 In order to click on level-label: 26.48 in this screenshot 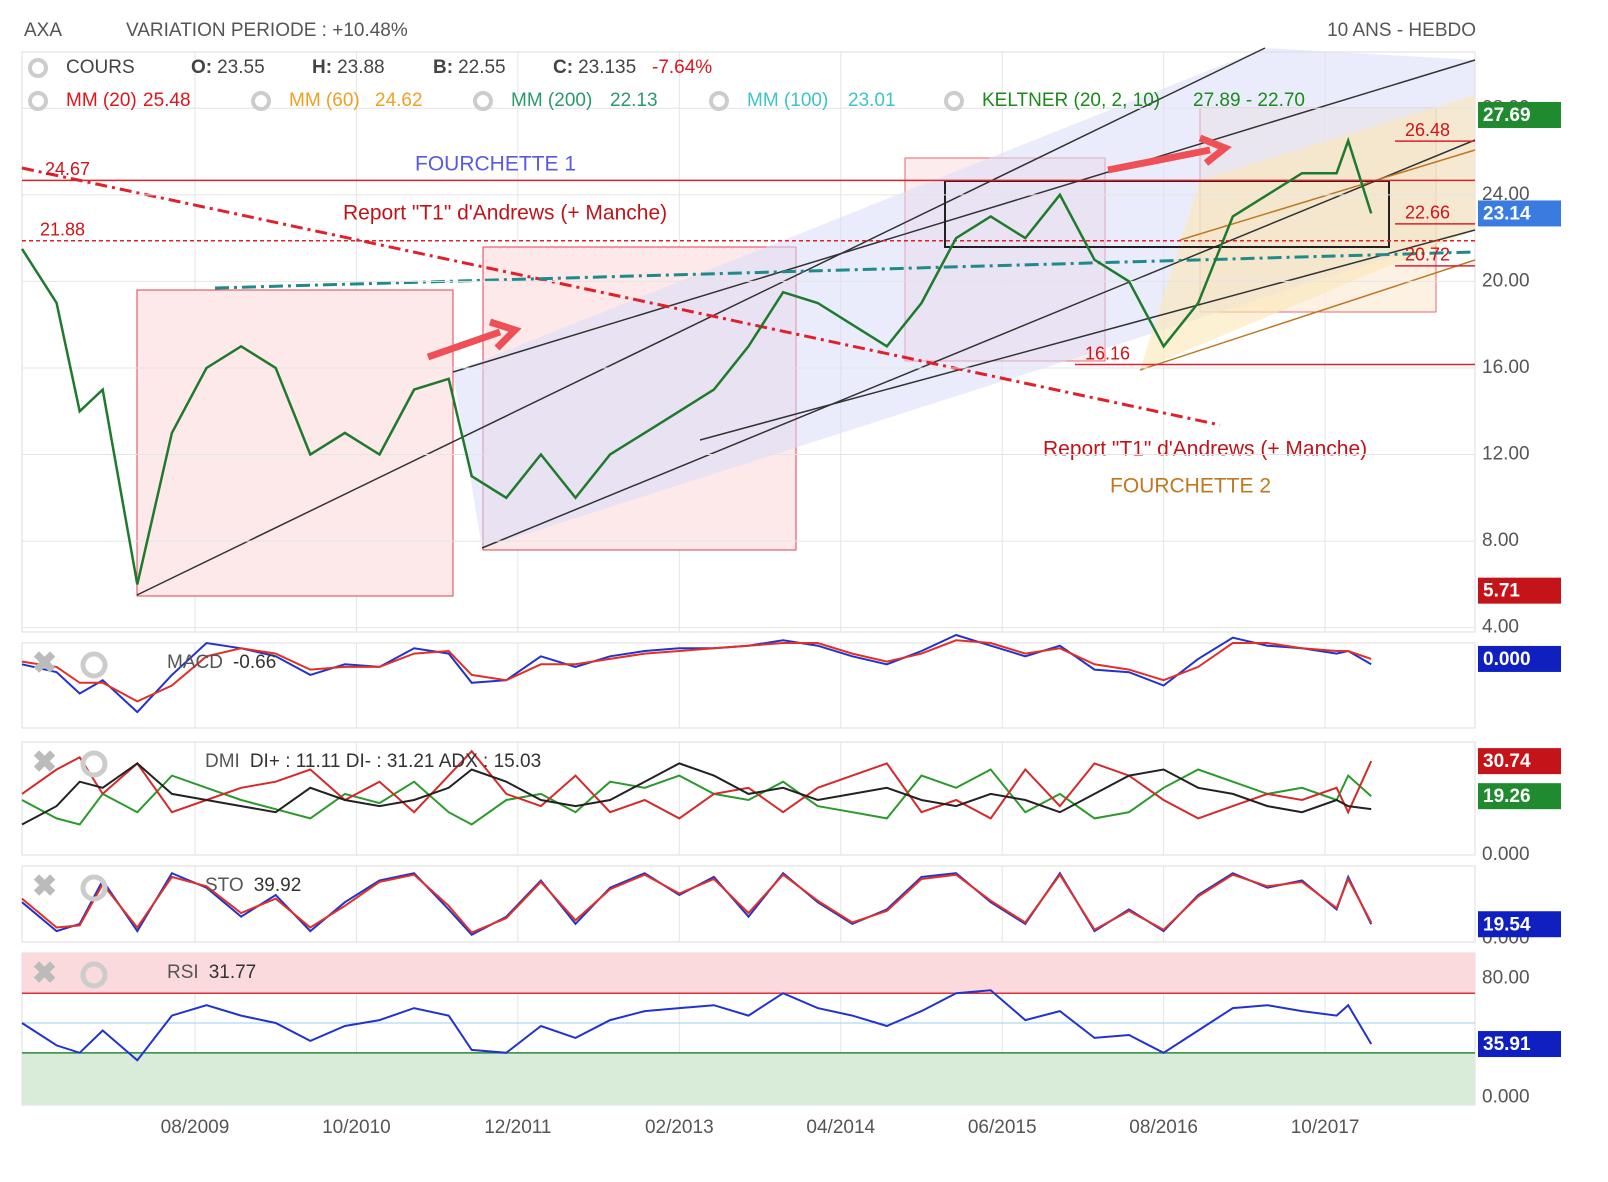, I will do `click(1427, 130)`.